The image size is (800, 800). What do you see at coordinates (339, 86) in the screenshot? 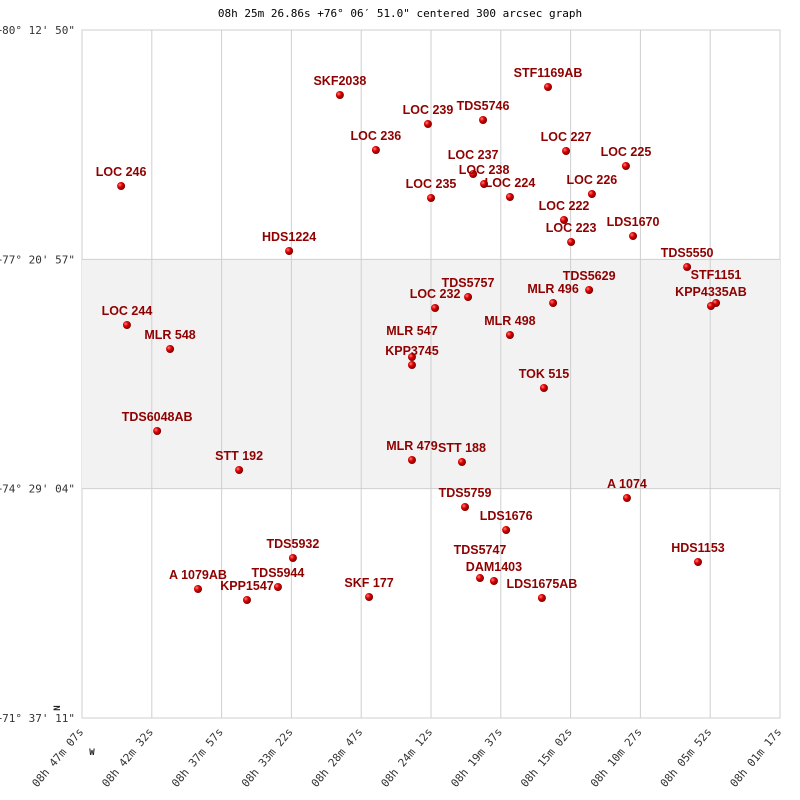
I see `star-point: SKF2038` at bounding box center [339, 86].